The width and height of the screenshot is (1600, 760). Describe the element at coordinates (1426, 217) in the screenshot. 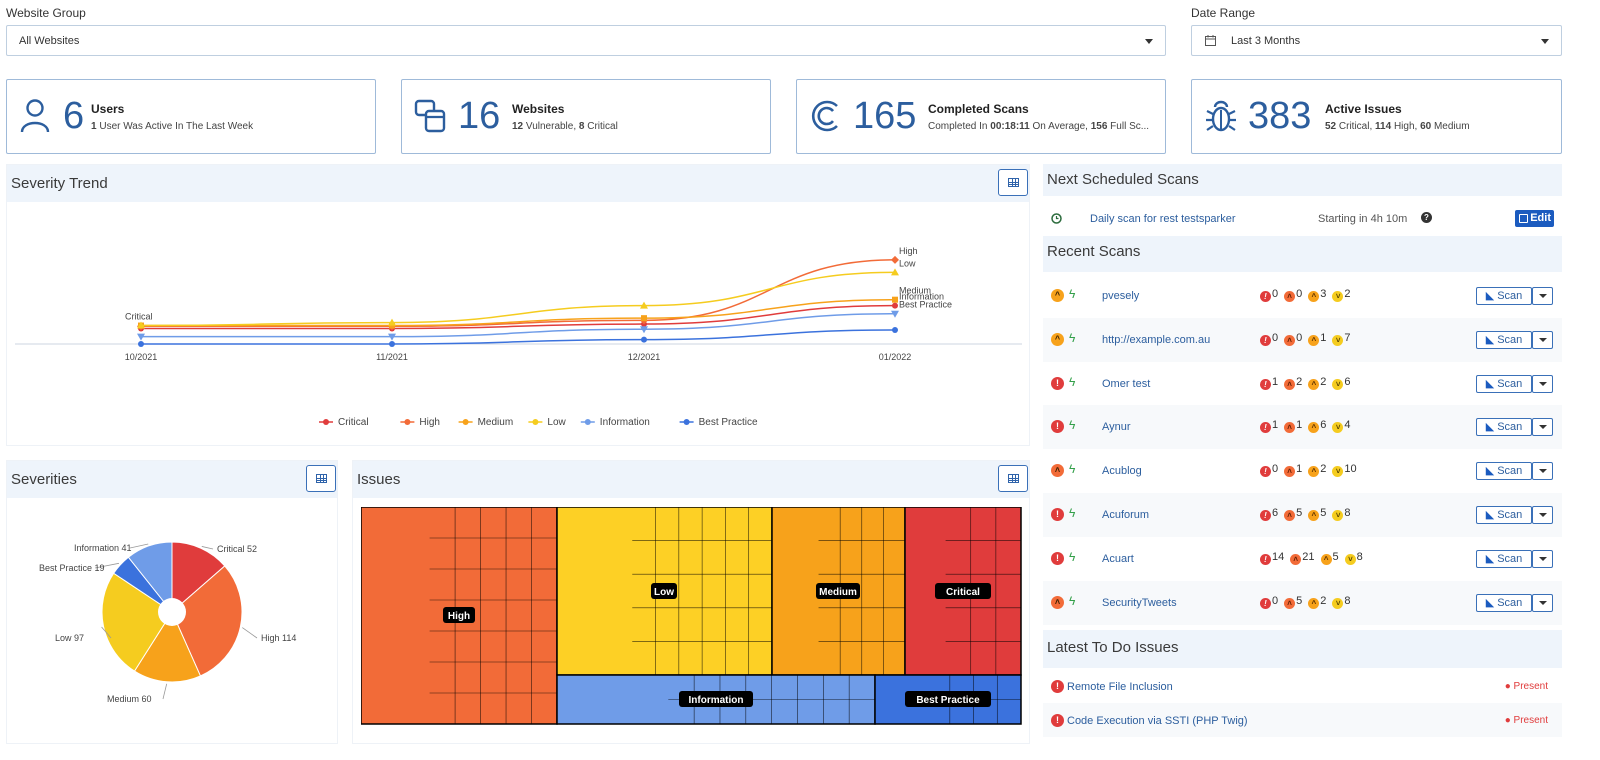

I see `help-icon: ?` at that location.